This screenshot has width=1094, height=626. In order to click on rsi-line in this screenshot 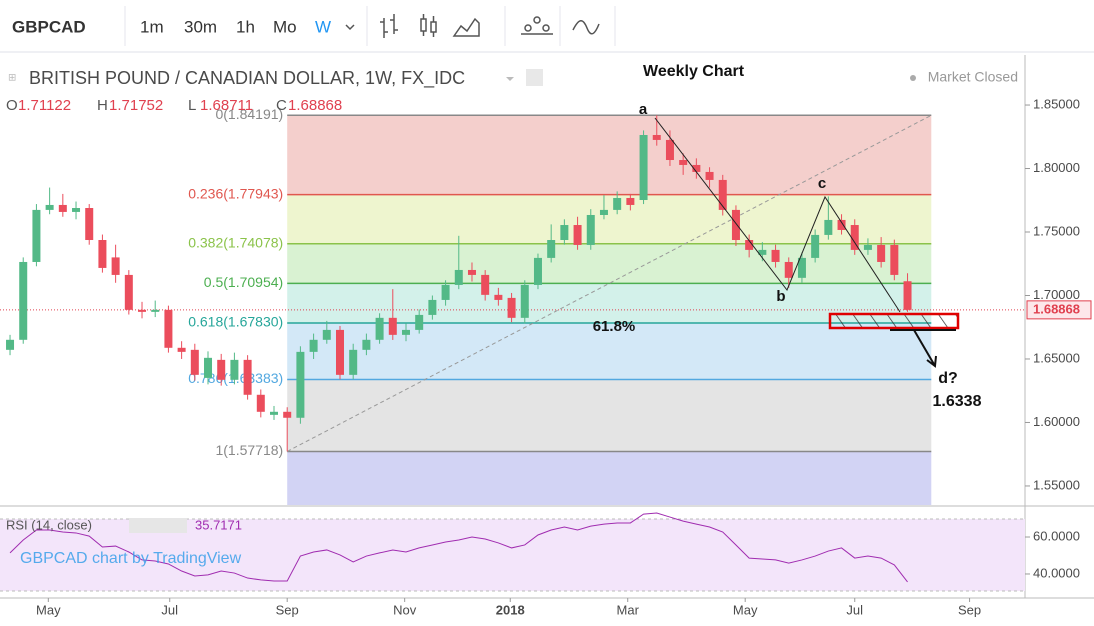, I will do `click(458, 547)`.